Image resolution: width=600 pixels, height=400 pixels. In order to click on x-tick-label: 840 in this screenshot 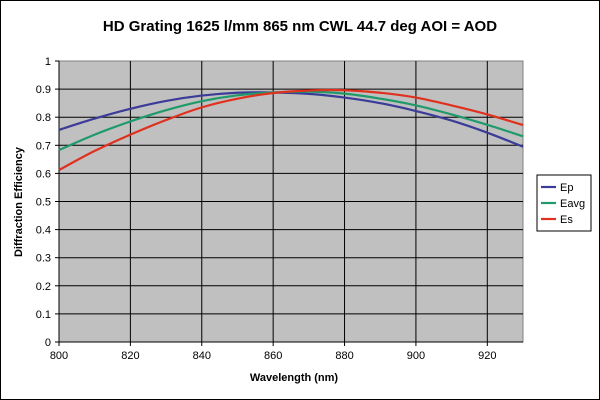, I will do `click(202, 356)`.